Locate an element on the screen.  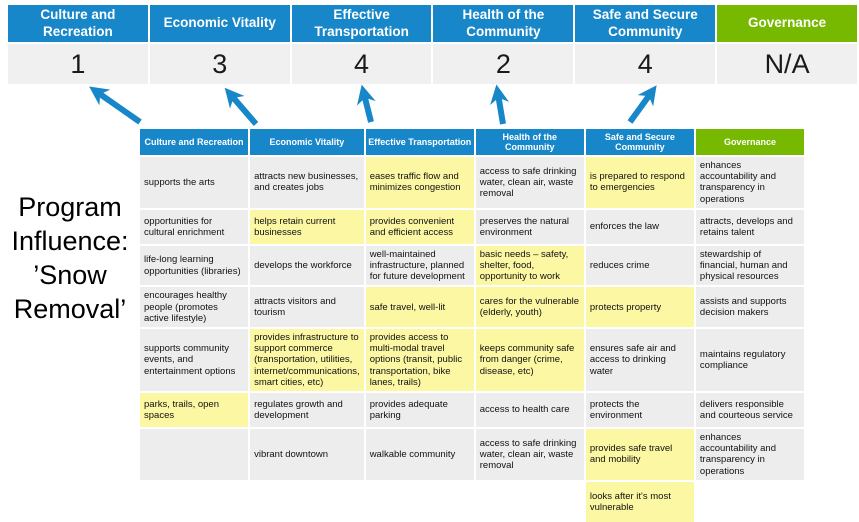
matrix-cell-r1c1: supports the arts is located at coordinates (194, 182).